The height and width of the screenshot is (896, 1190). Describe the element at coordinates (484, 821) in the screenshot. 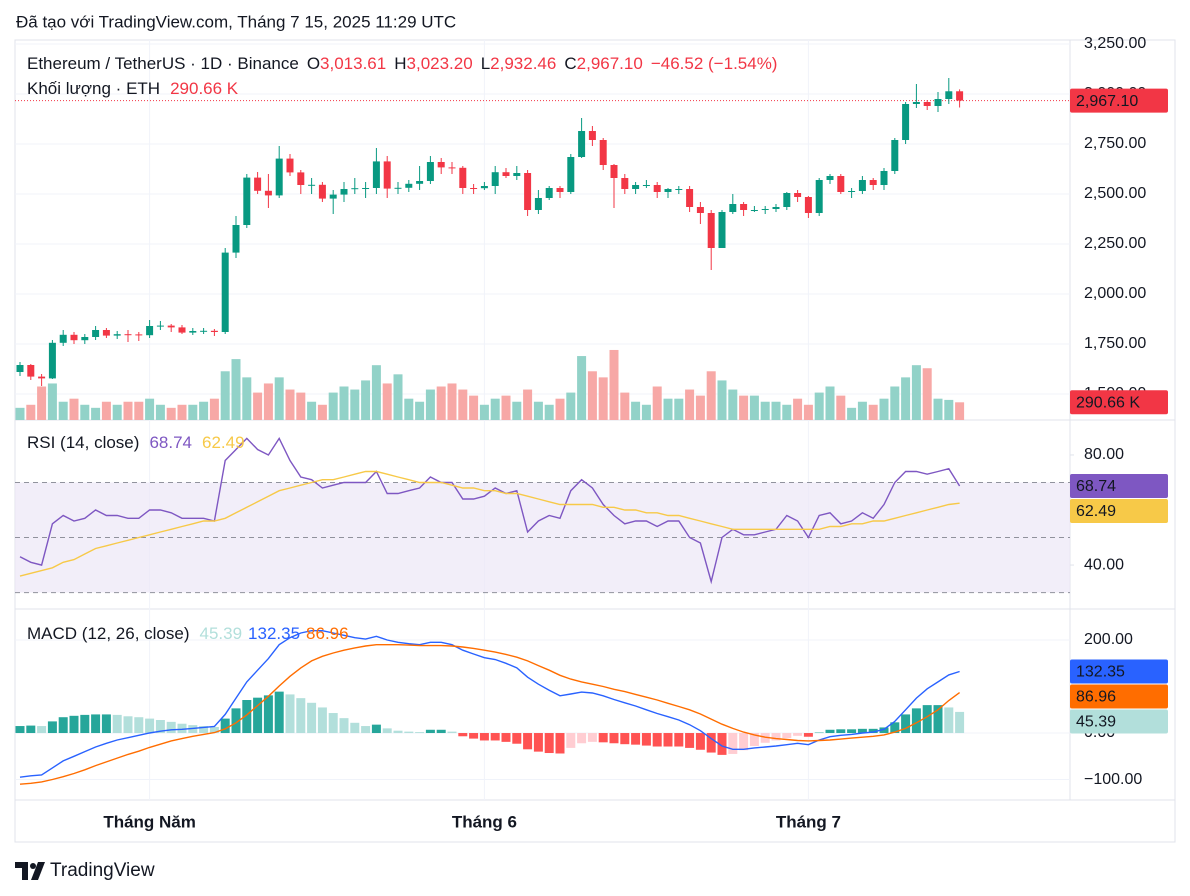

I see `x-tick-label: Tháng 6` at that location.